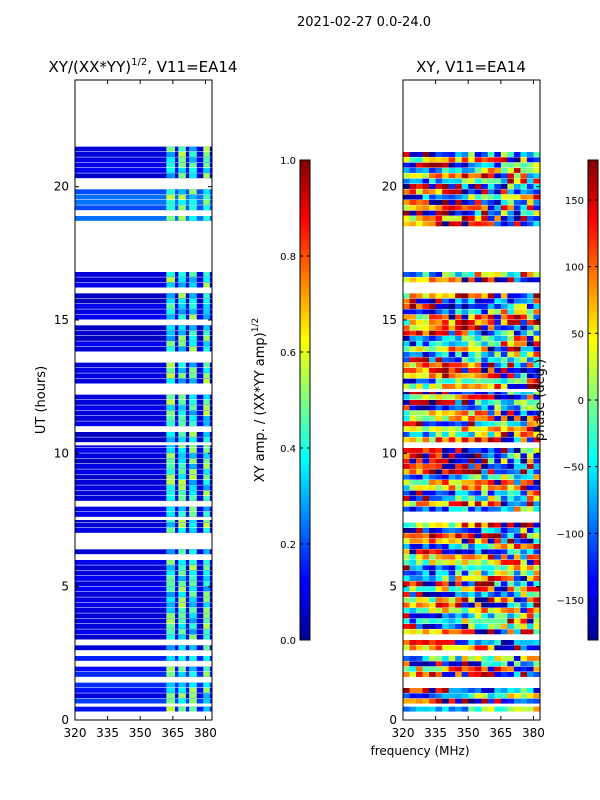  Describe the element at coordinates (143, 312) in the screenshot. I see `heatmap-row` at that location.